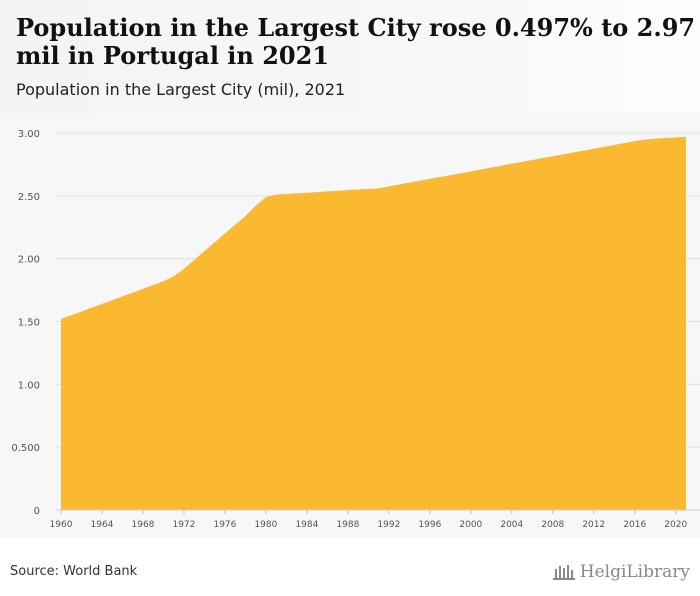 The image size is (700, 596). Describe the element at coordinates (224, 525) in the screenshot. I see `x-tick-label: 1976` at that location.